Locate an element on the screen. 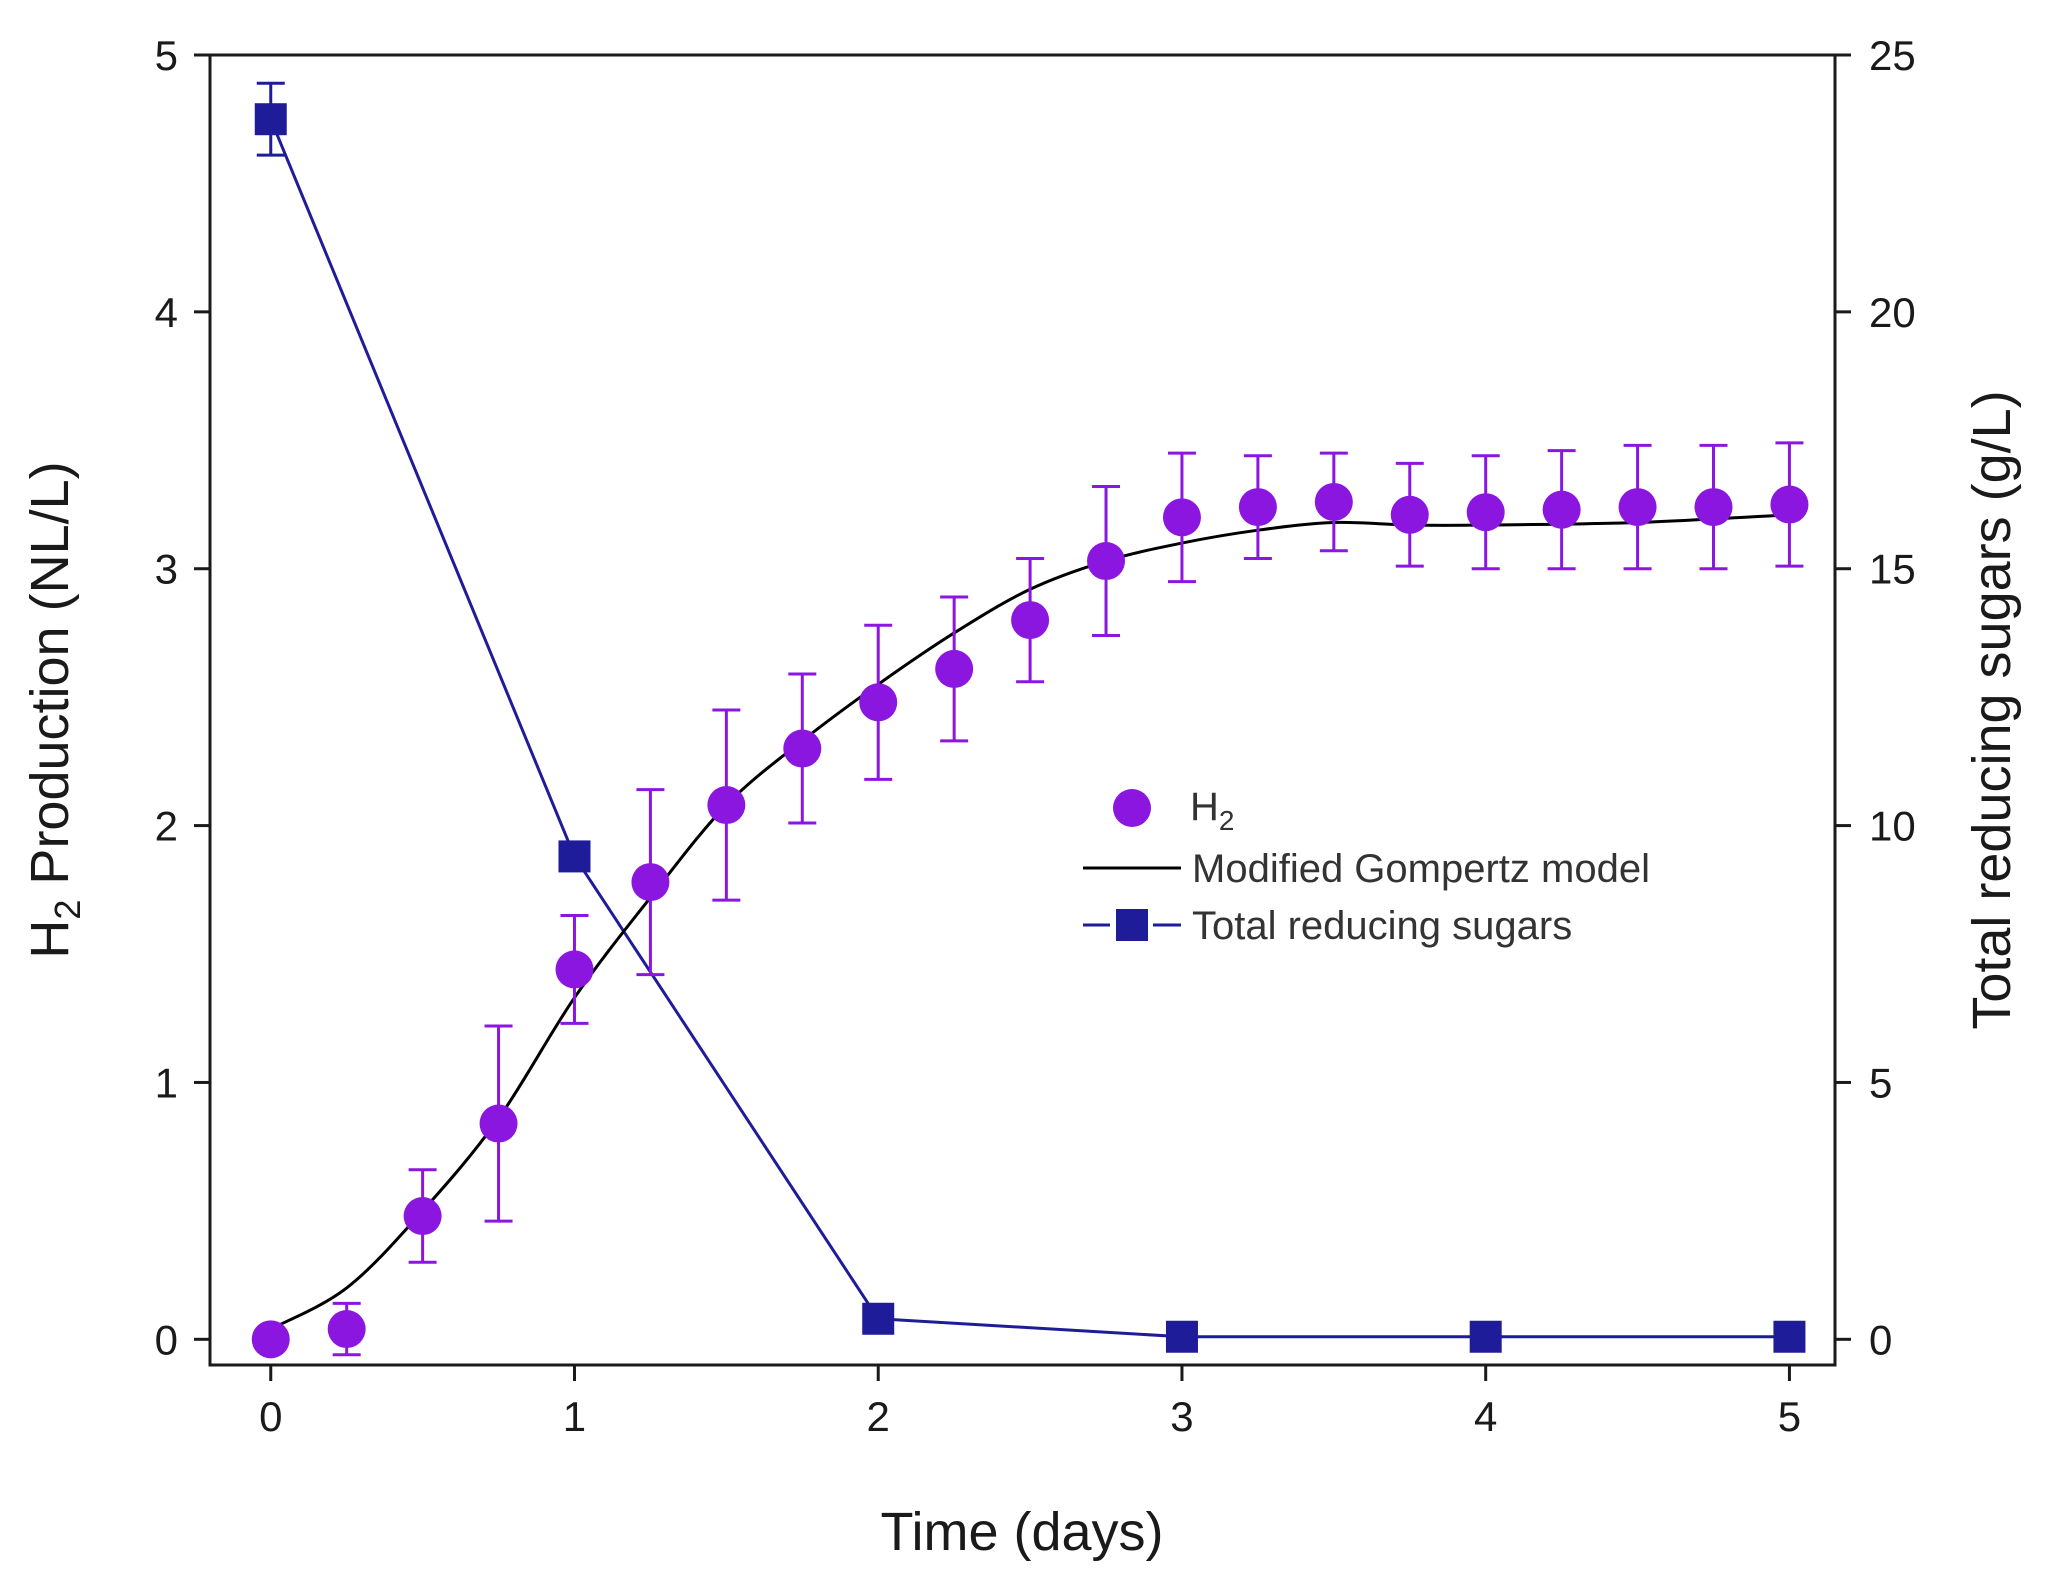 The width and height of the screenshot is (2049, 1592). y-right-tick-label: 10 is located at coordinates (1892, 826).